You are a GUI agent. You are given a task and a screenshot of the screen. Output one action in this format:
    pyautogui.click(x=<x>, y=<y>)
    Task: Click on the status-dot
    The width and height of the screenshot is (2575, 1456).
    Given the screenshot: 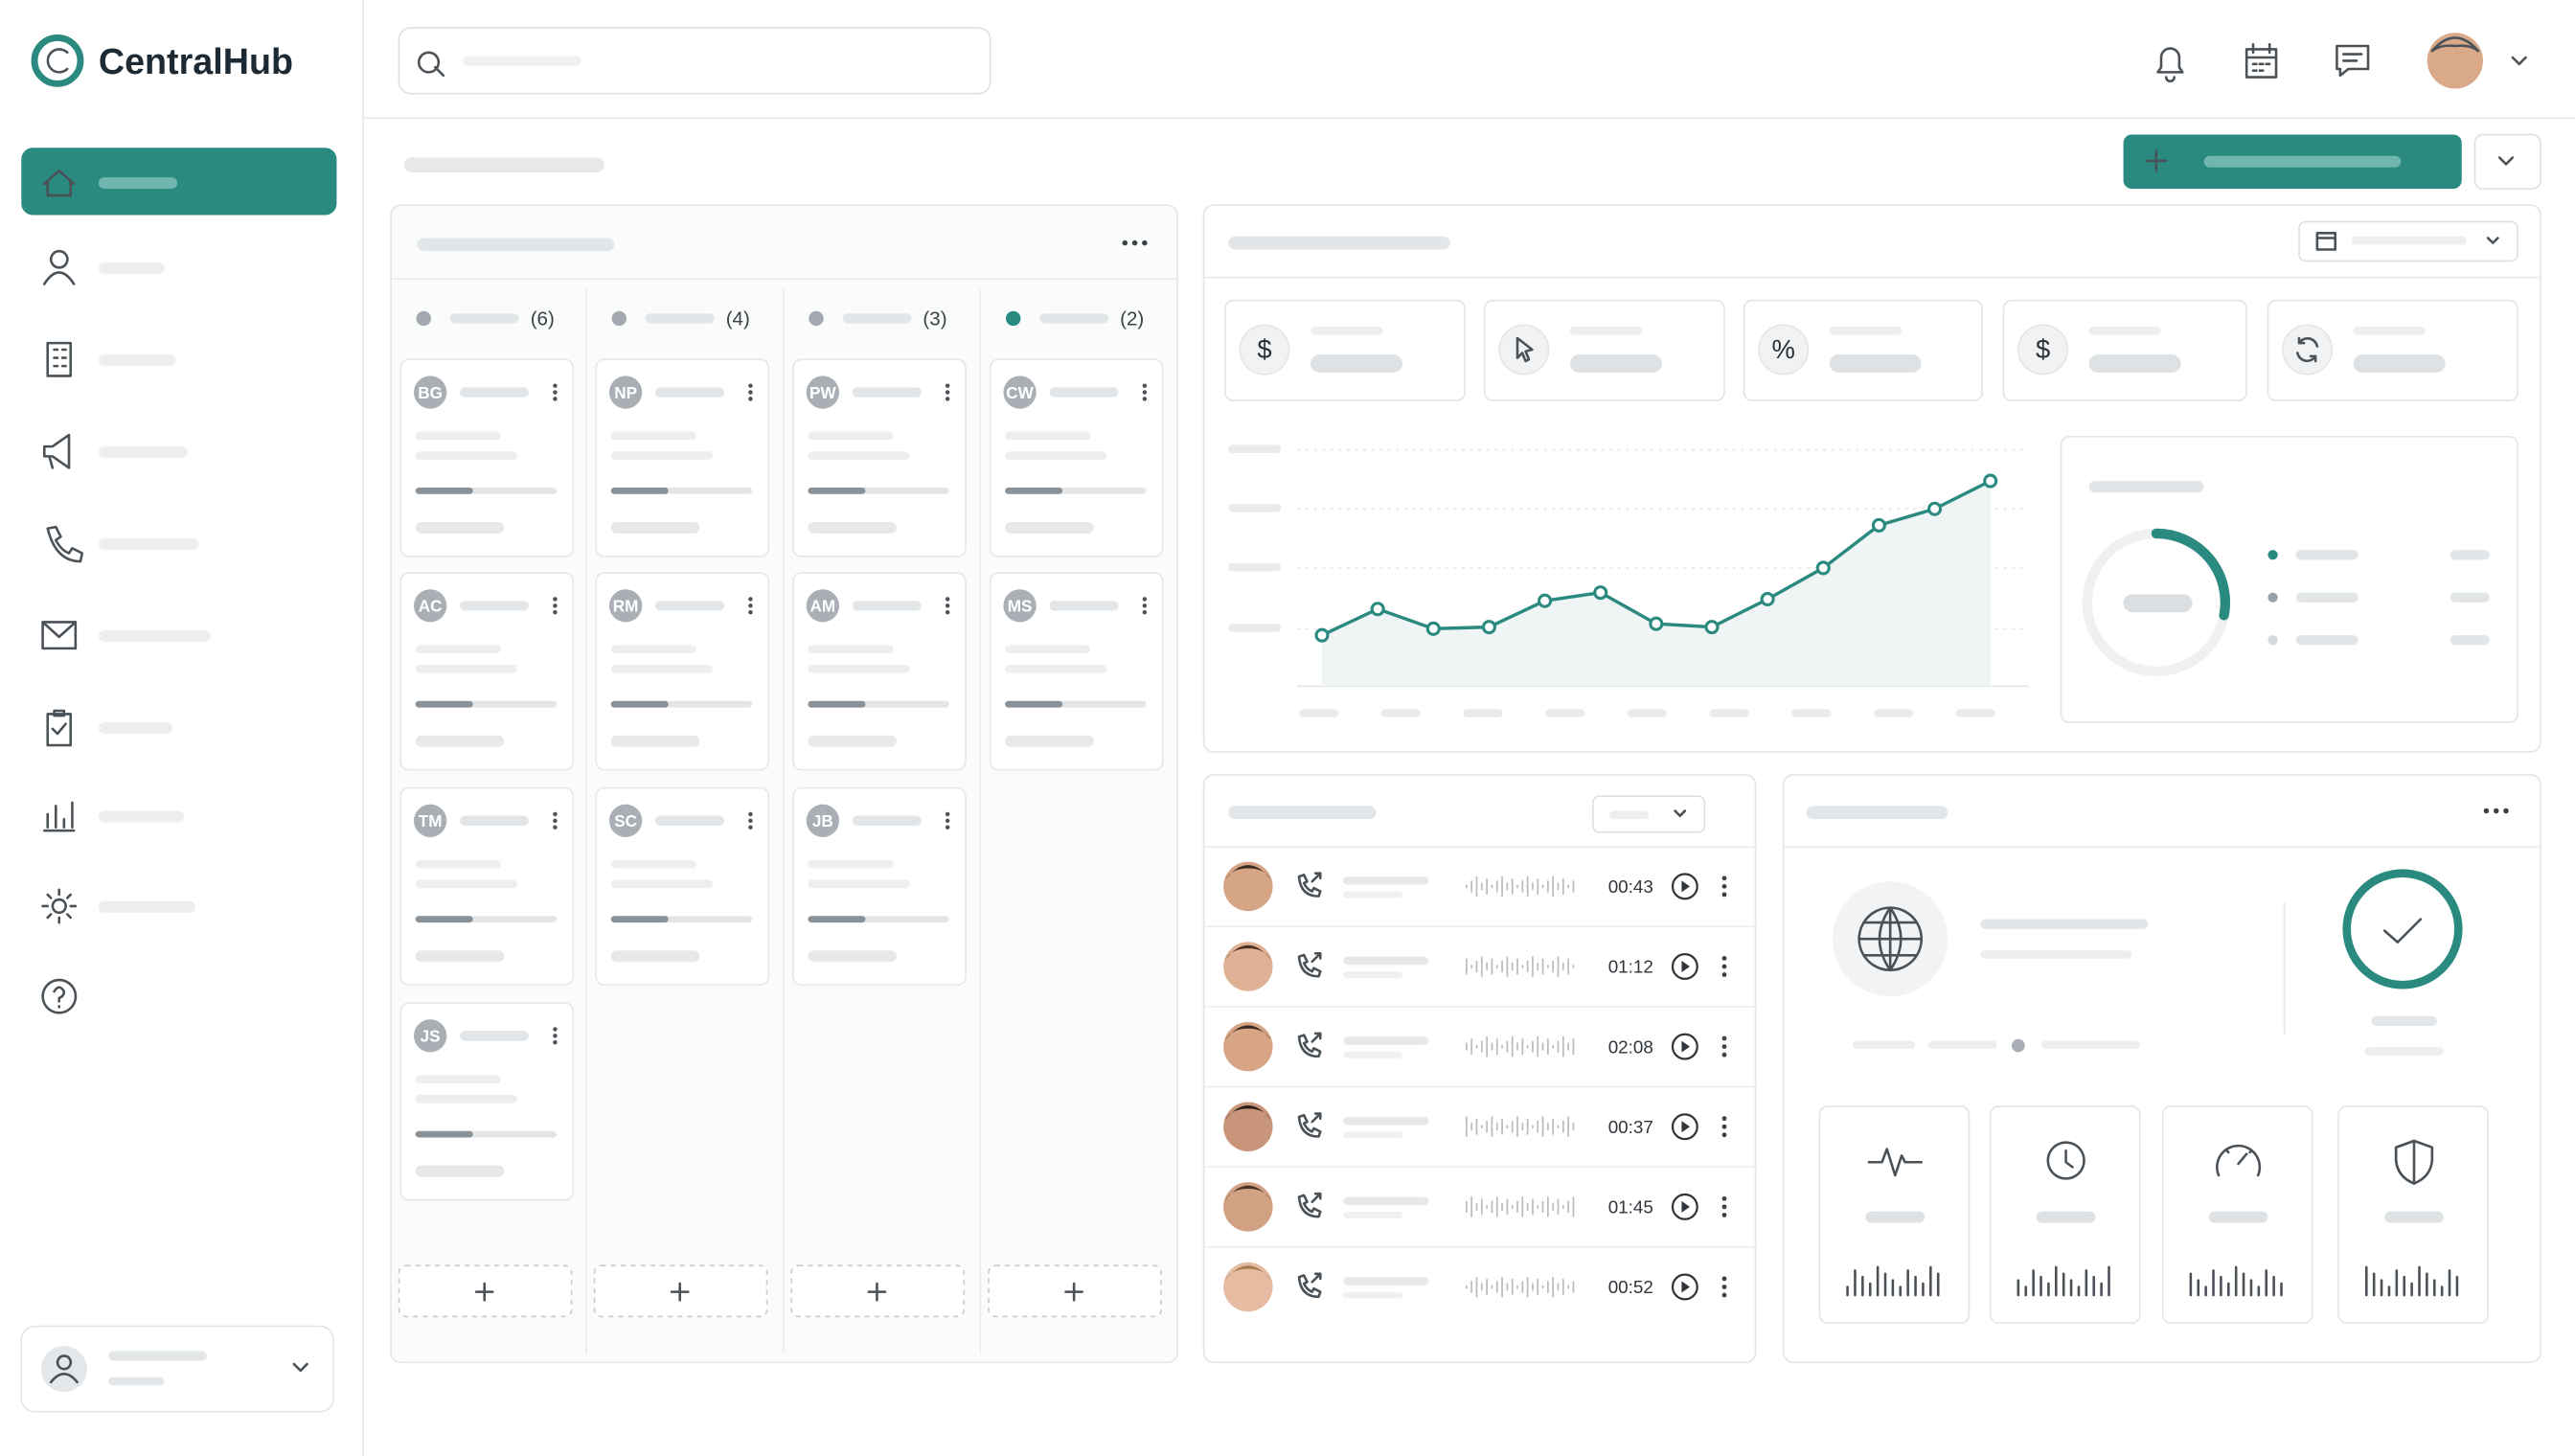 What is the action you would take?
    pyautogui.click(x=1013, y=318)
    